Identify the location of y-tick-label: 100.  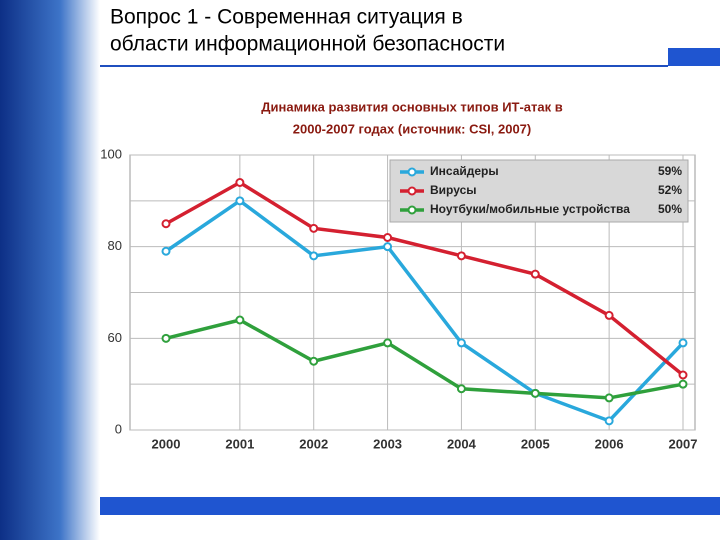
(111, 153).